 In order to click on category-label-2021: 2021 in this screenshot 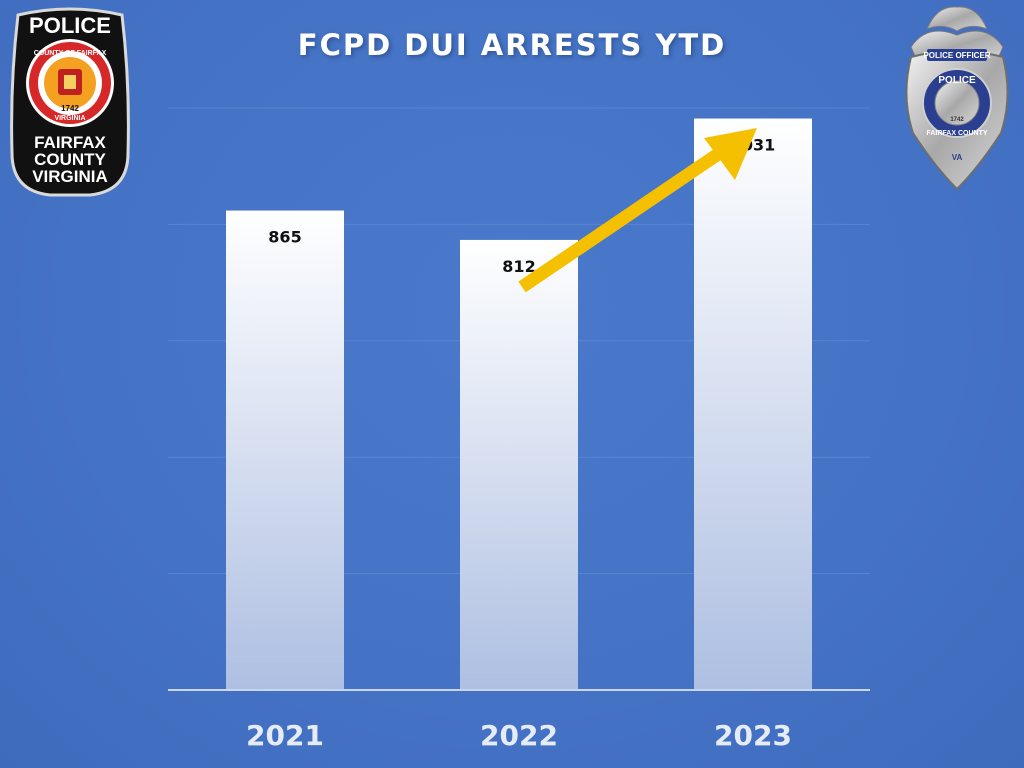, I will do `click(285, 735)`.